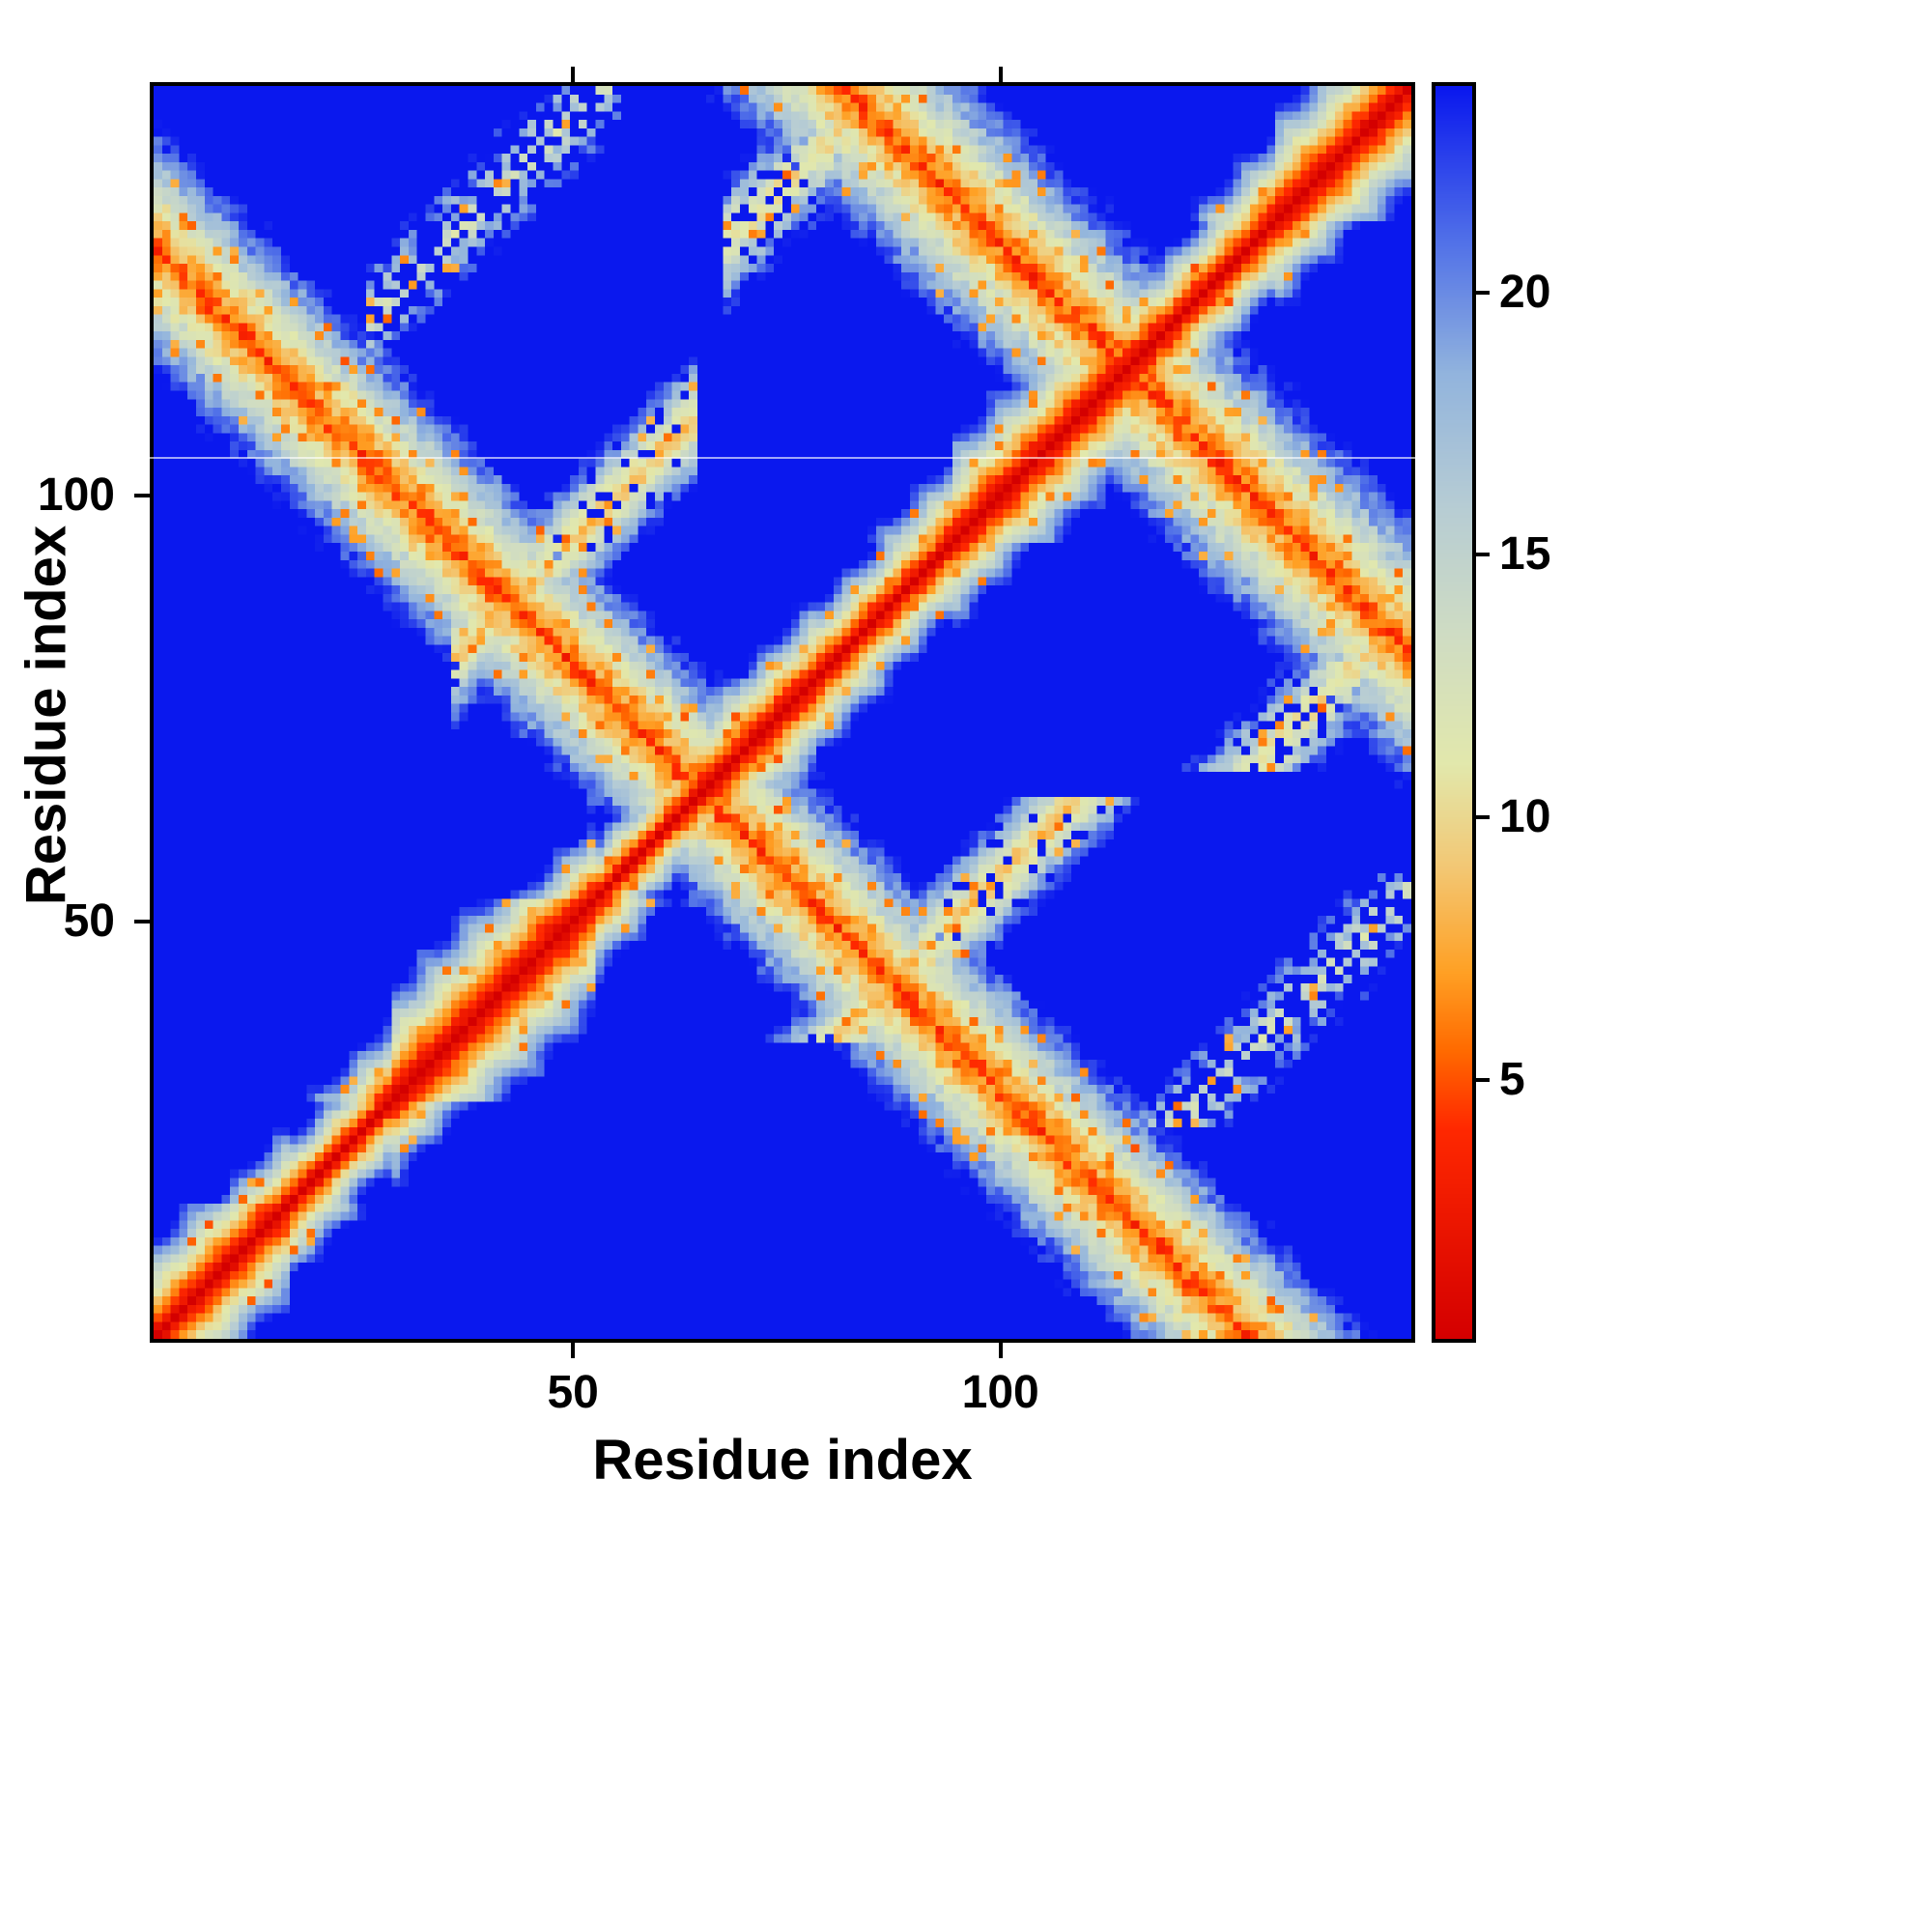  Describe the element at coordinates (1525, 817) in the screenshot. I see `colorbar-tick-label: 10` at that location.